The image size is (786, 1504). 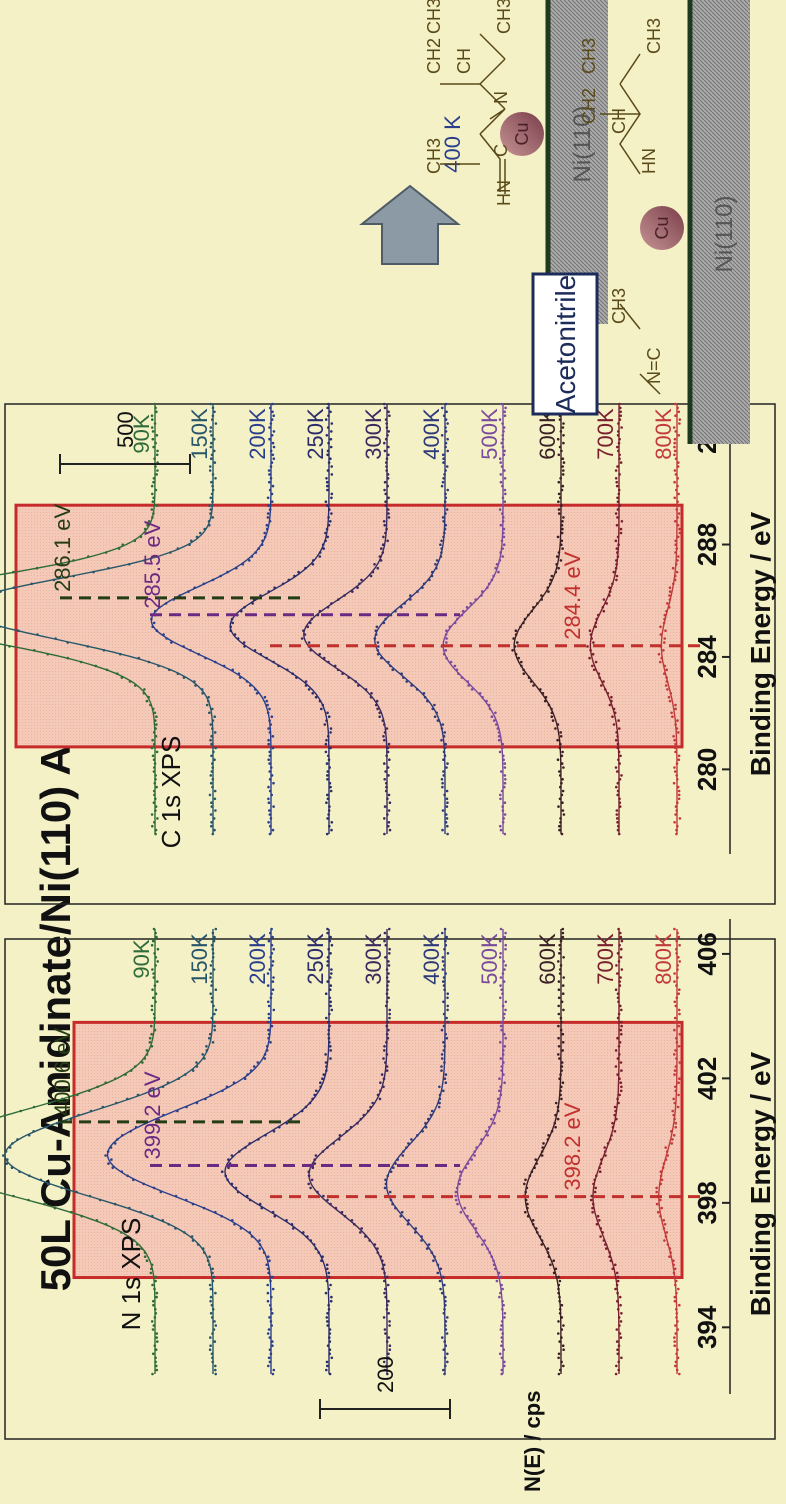 What do you see at coordinates (380, 1159) in the screenshot?
I see `n1s-peak-lines` at bounding box center [380, 1159].